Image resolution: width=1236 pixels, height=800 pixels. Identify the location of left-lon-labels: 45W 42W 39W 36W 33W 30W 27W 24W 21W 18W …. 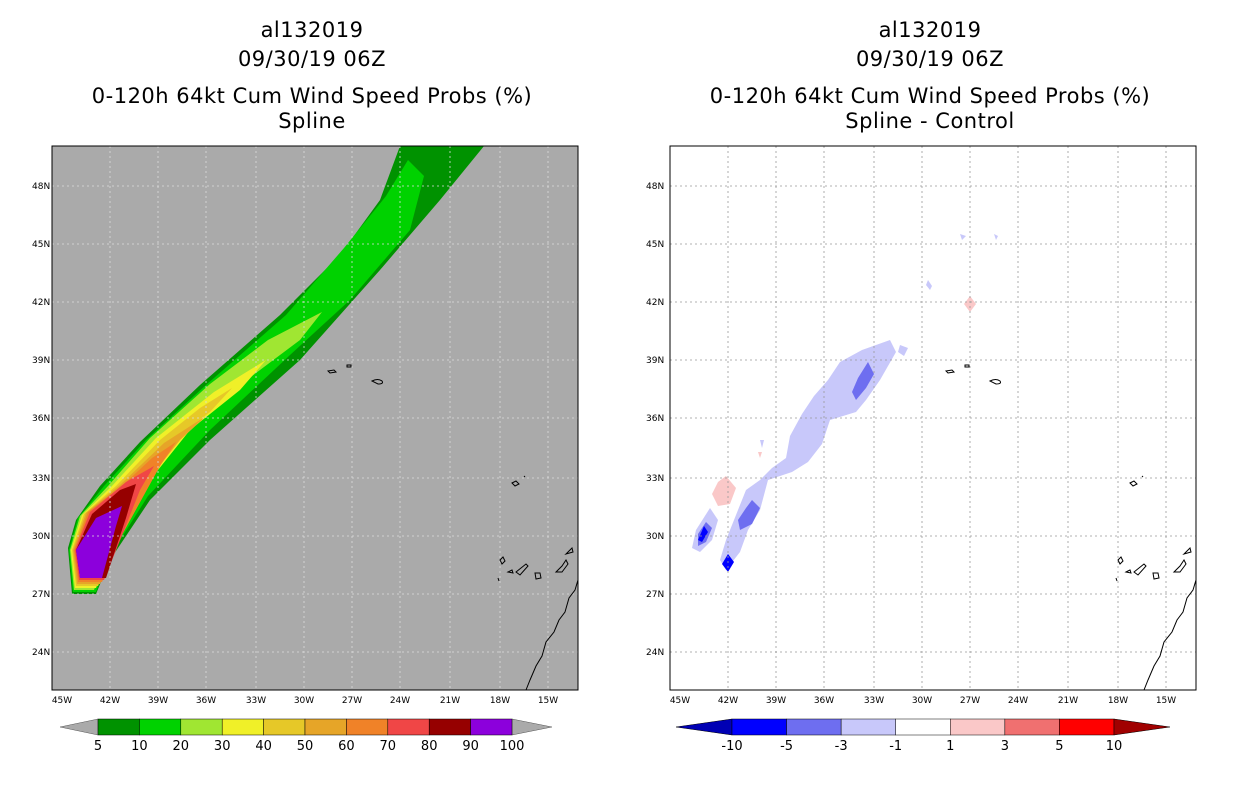
(305, 701).